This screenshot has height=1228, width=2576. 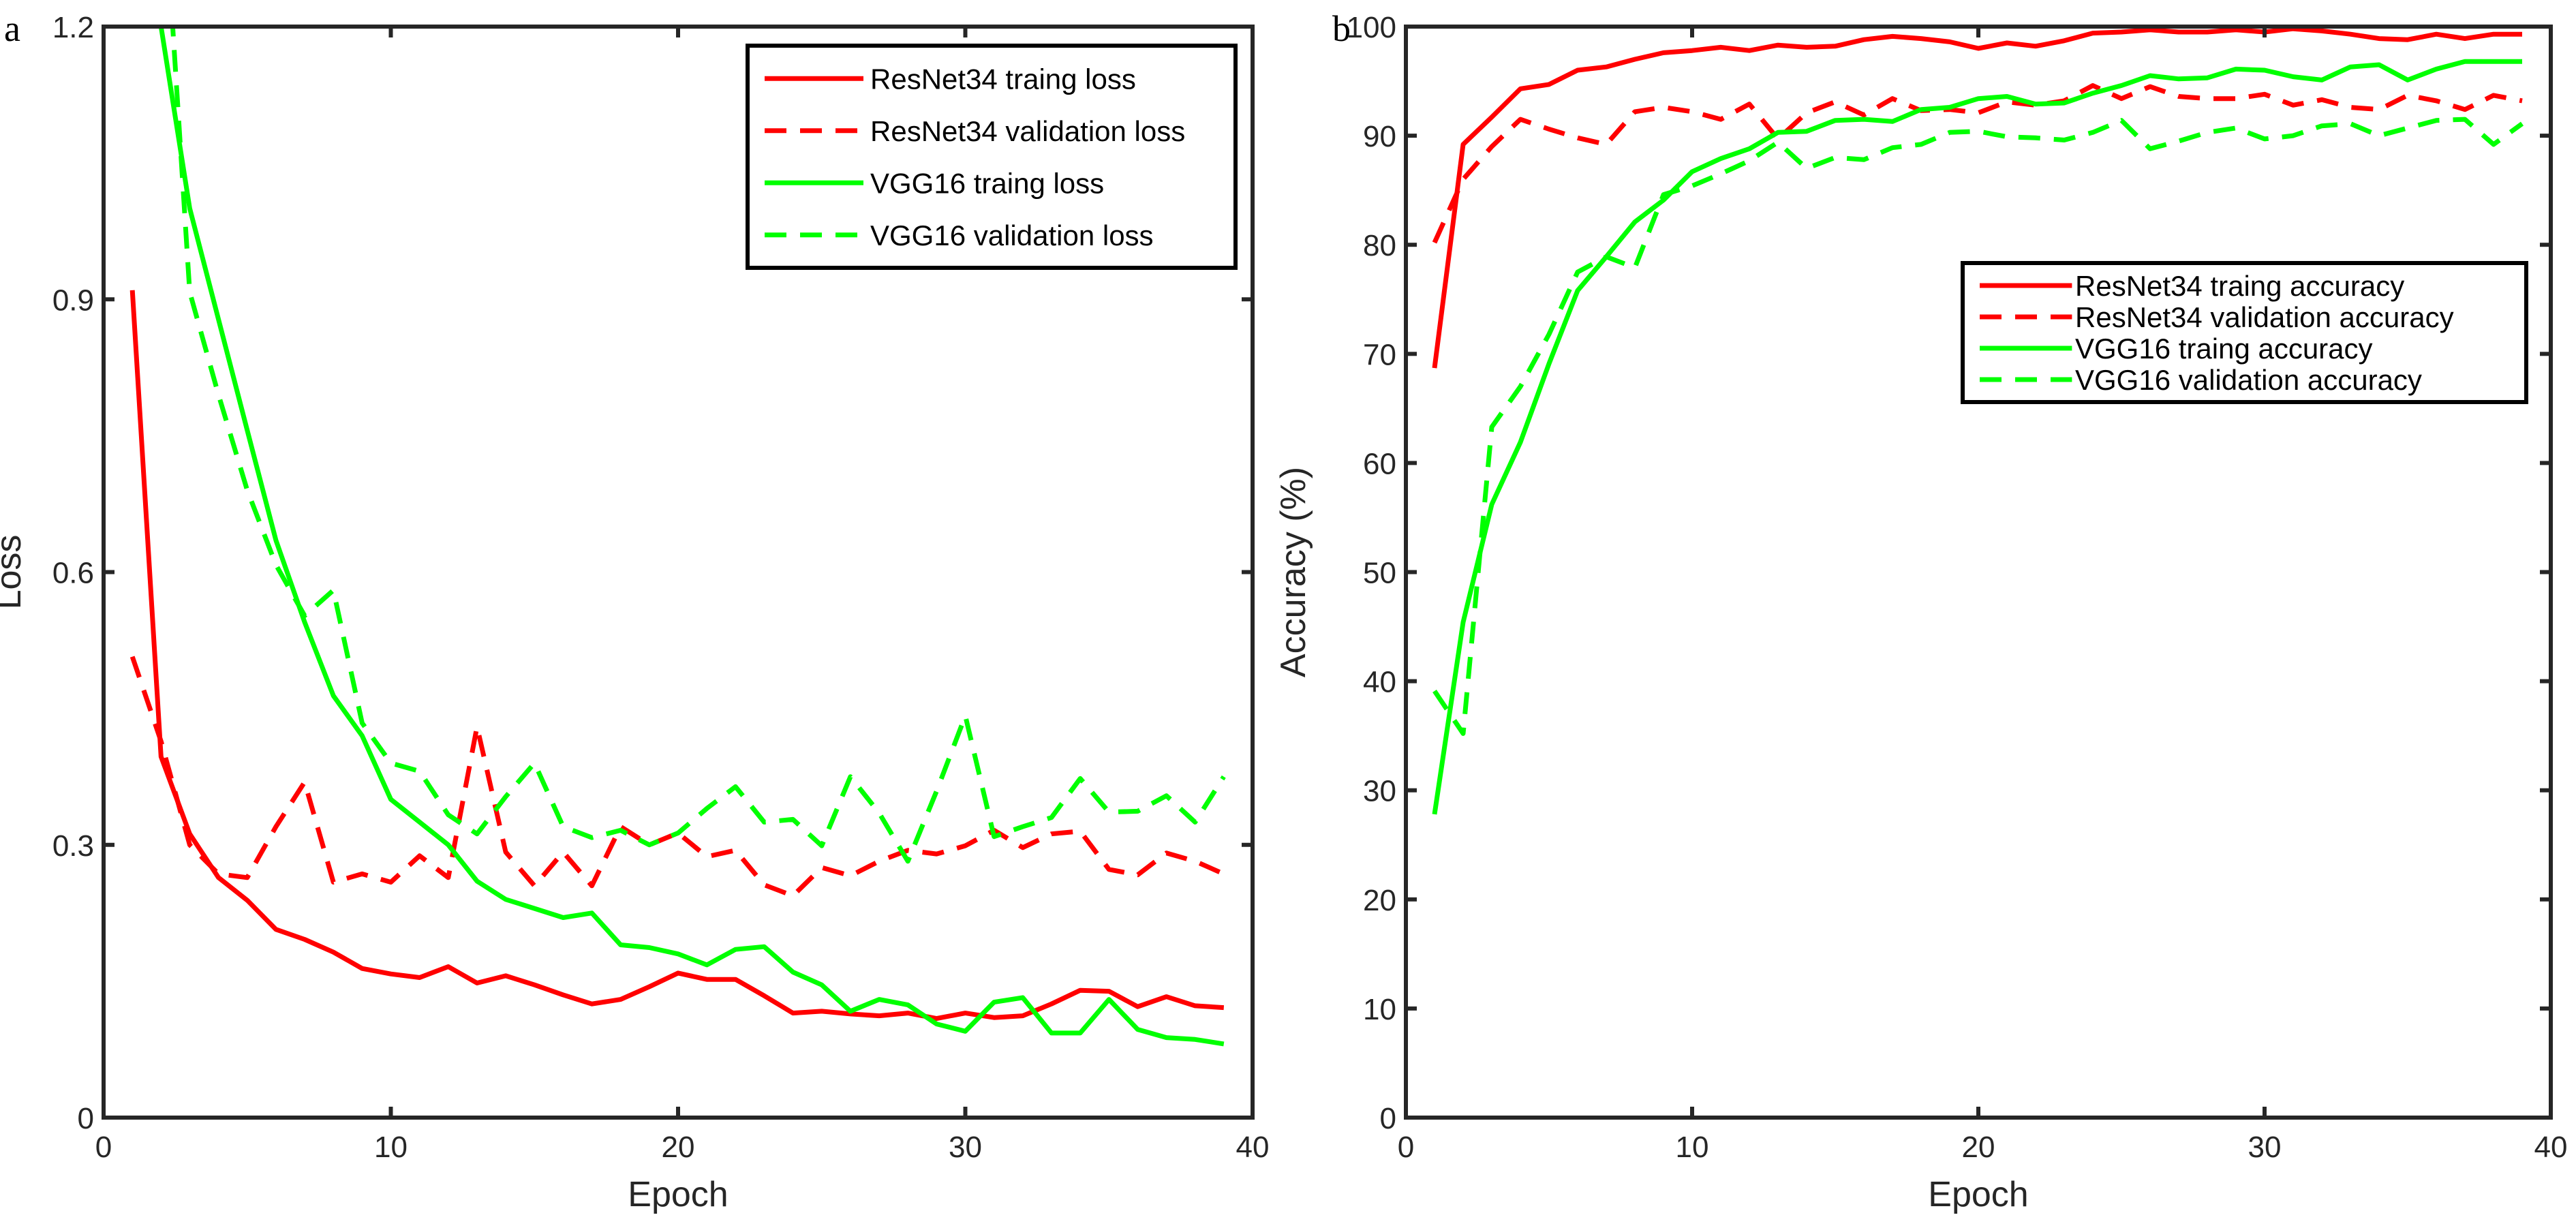 What do you see at coordinates (73, 846) in the screenshot?
I see `y-tick-label: 0.3` at bounding box center [73, 846].